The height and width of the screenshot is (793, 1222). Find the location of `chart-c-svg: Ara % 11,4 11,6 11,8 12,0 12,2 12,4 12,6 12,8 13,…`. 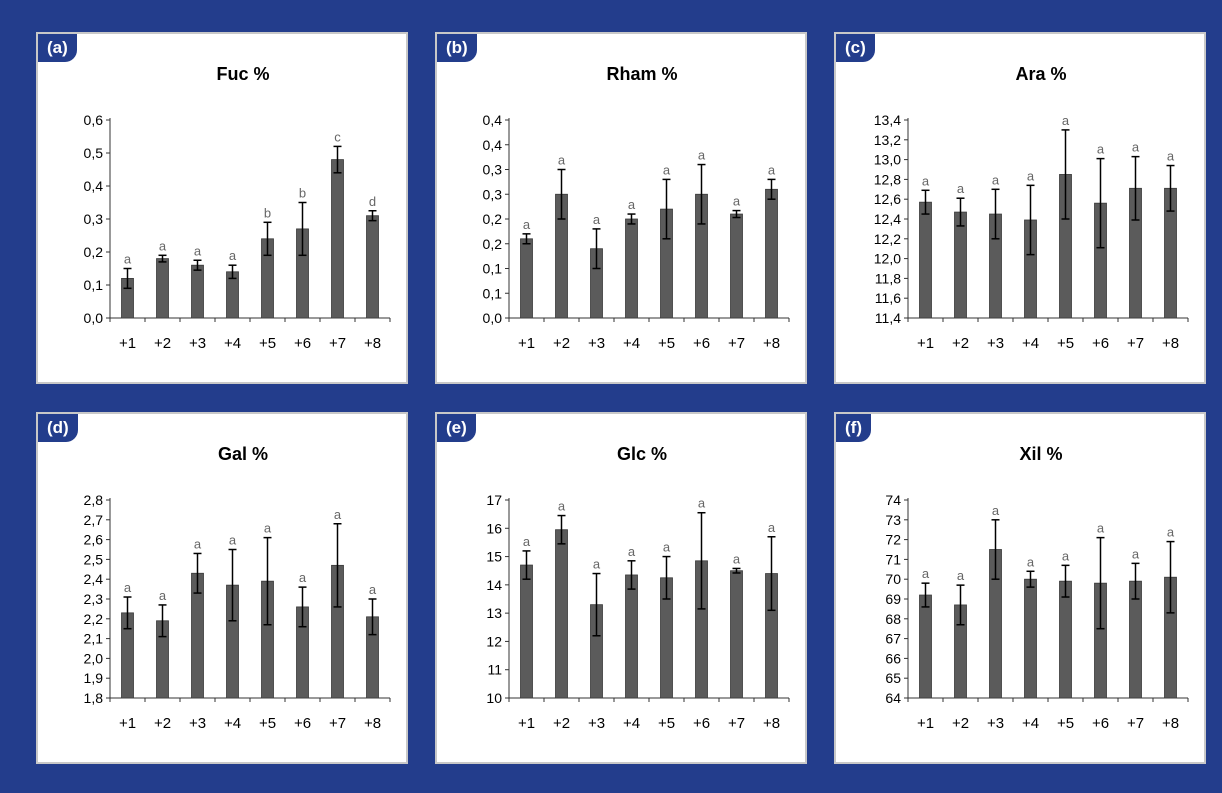

chart-c-svg: Ara % 11,4 11,6 11,8 12,0 12,2 12,4 12,6 12,8 13,… is located at coordinates (1031, 208).